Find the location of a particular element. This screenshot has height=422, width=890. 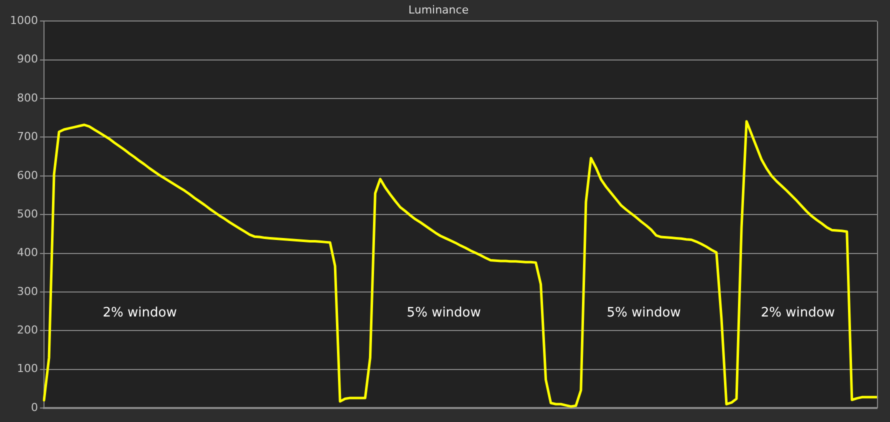

y-tick-label: 500 is located at coordinates (27, 213).